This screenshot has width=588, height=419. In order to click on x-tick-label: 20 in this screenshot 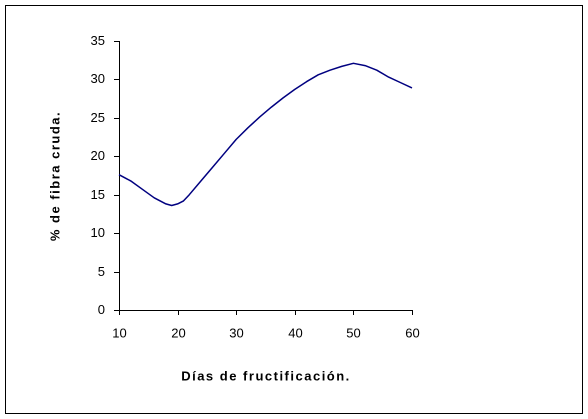, I will do `click(178, 332)`.